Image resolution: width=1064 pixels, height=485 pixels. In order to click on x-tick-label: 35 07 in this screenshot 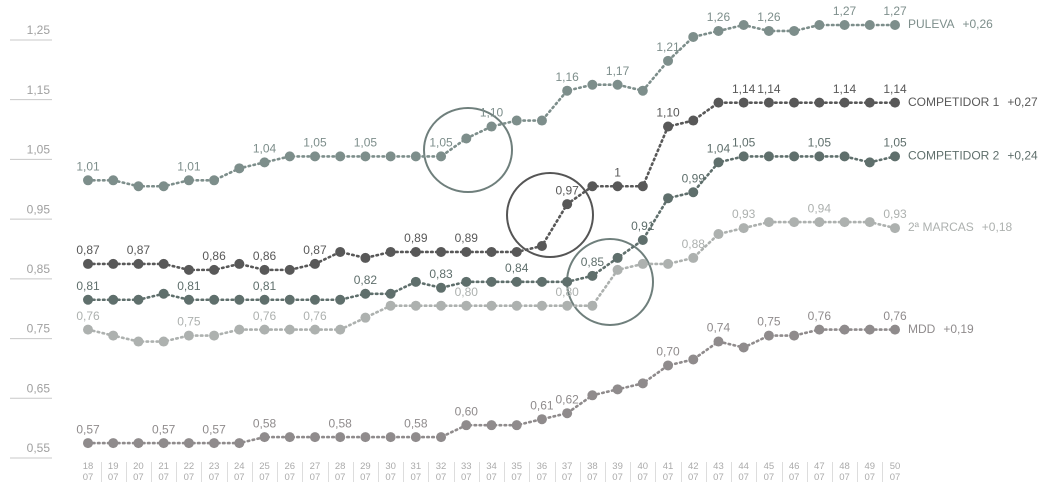, I will do `click(516, 472)`.